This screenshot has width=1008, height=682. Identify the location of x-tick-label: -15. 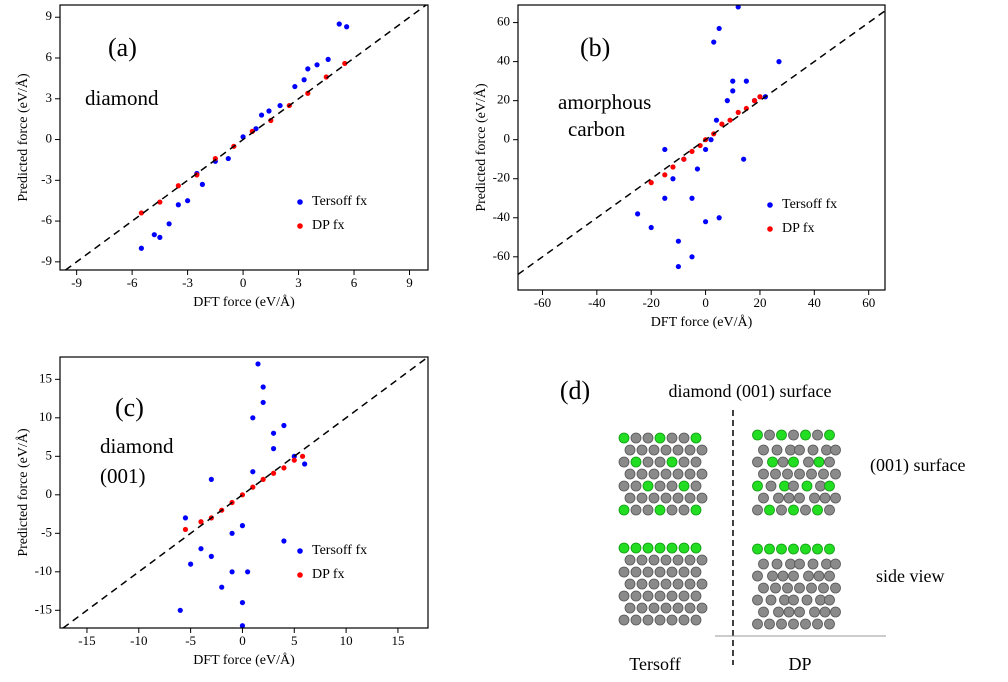
(86, 640).